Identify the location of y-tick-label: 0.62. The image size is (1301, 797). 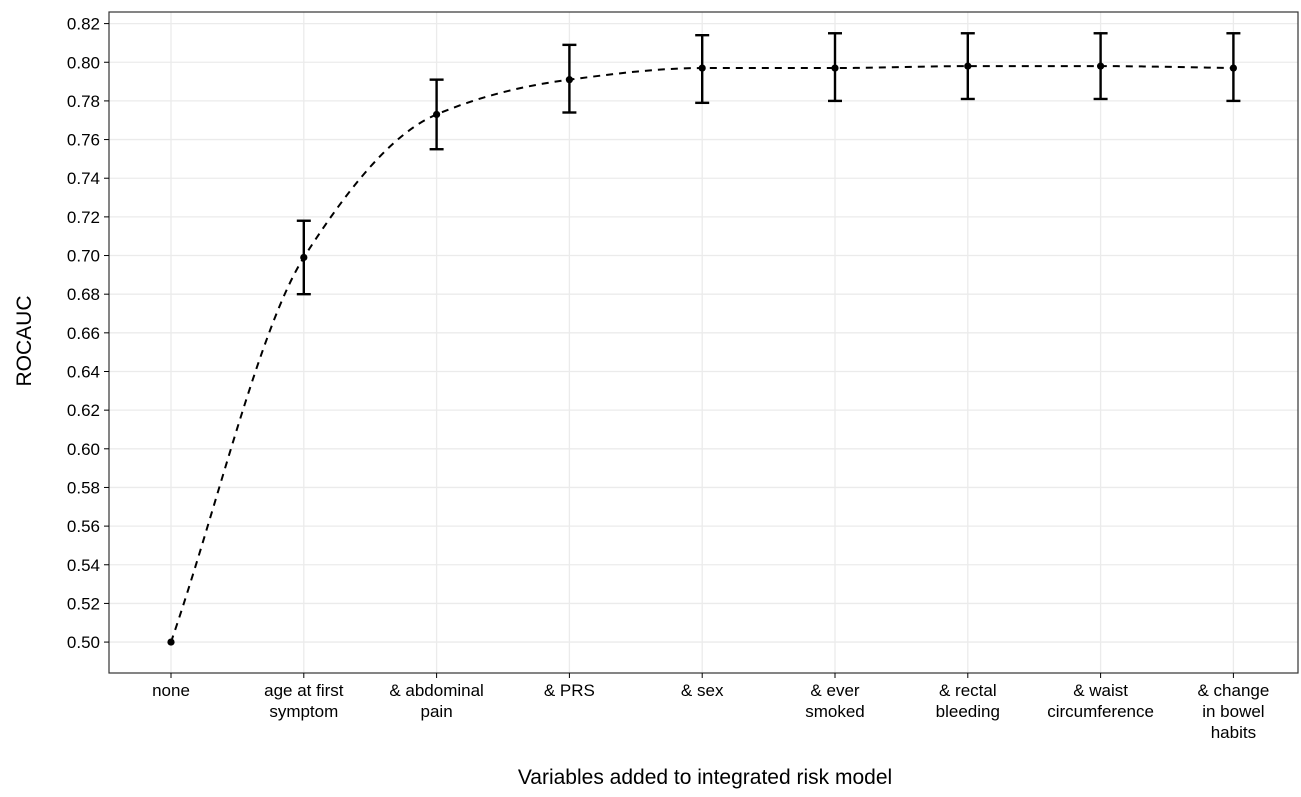
(83, 410).